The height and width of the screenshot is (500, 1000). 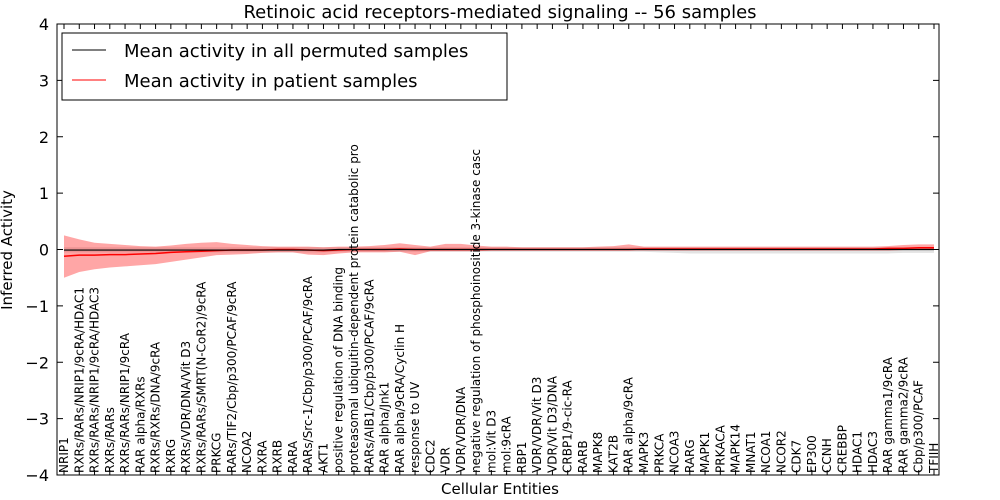 I want to click on category-label: HDAC3, so click(x=873, y=452).